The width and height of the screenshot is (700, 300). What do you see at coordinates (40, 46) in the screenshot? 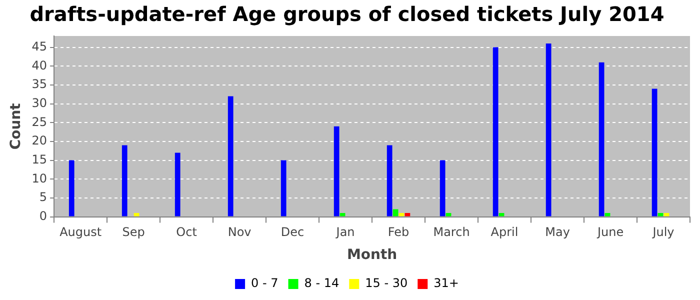
I see `y-tick-label: 45` at bounding box center [40, 46].